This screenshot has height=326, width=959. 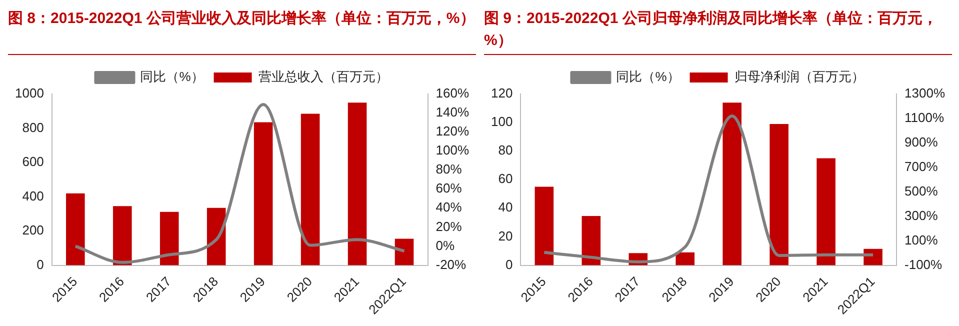 I want to click on y2-tick-label: 0%, so click(x=445, y=245).